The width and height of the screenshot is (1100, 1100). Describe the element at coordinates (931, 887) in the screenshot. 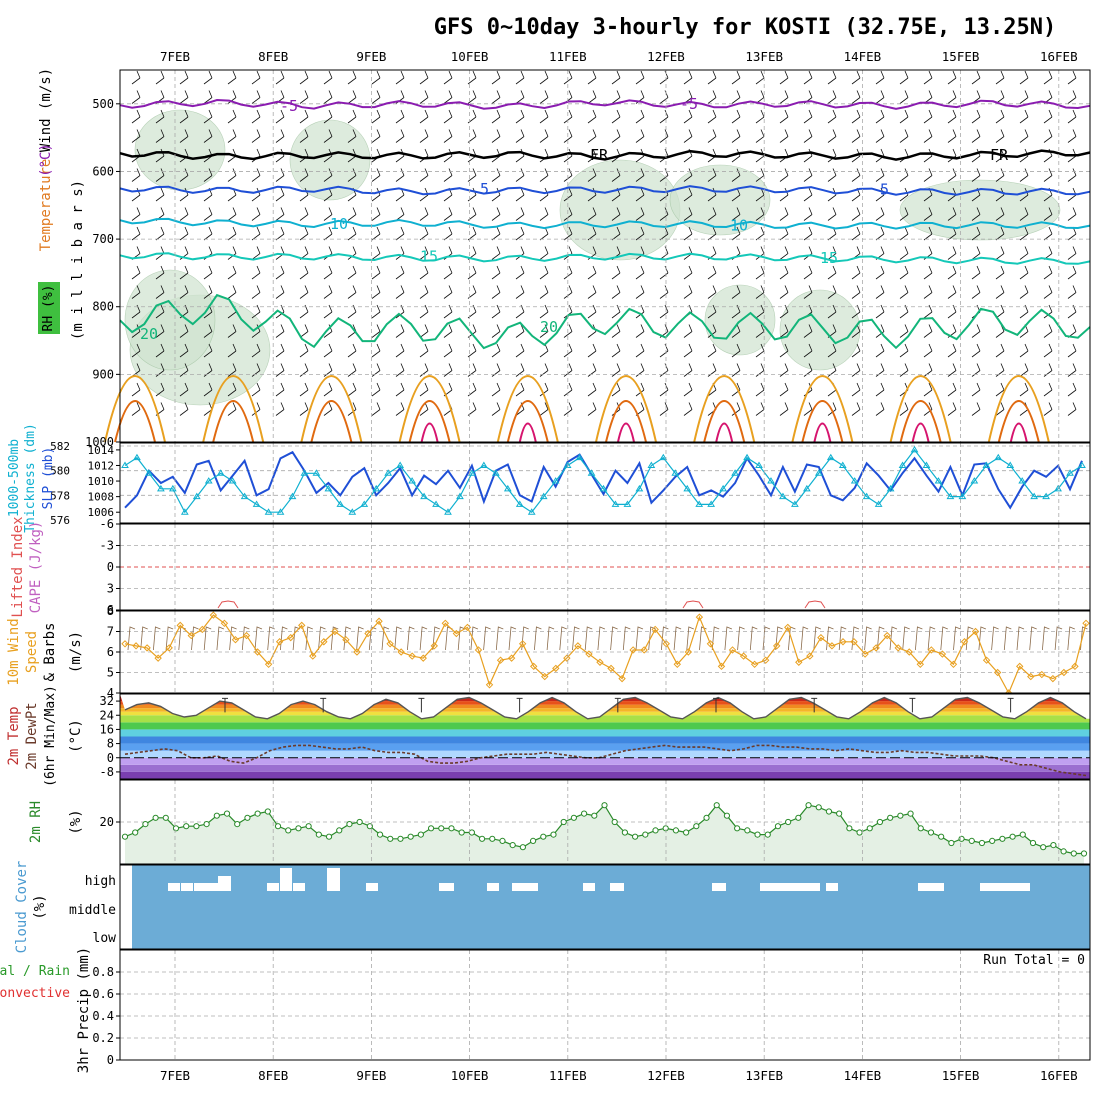

I see `cloud-high-bar` at that location.